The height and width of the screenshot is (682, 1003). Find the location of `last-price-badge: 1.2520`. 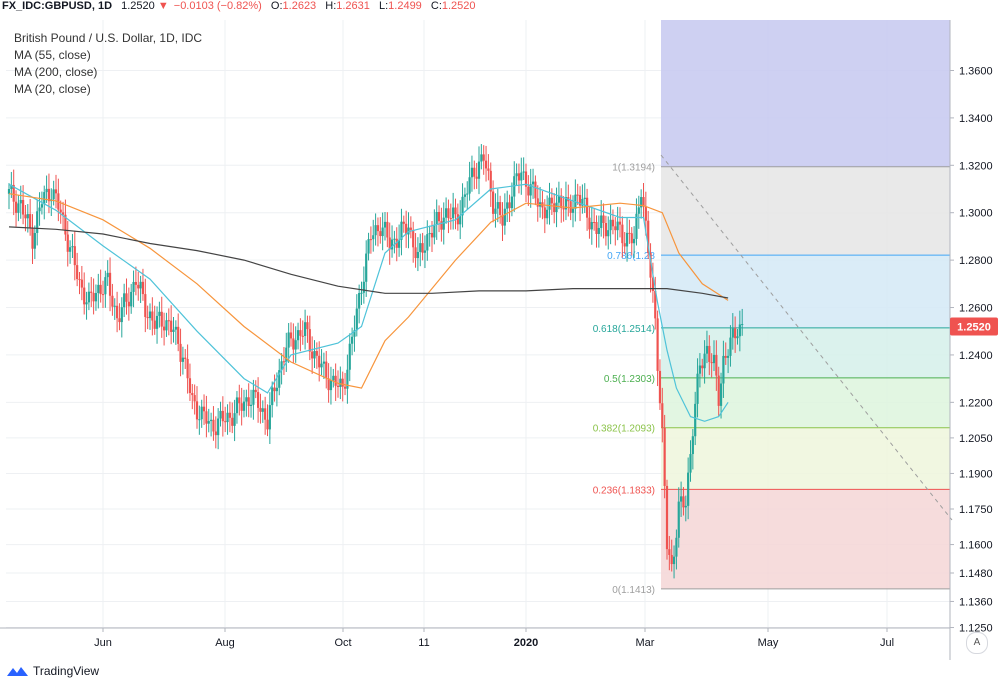

last-price-badge: 1.2520 is located at coordinates (974, 326).